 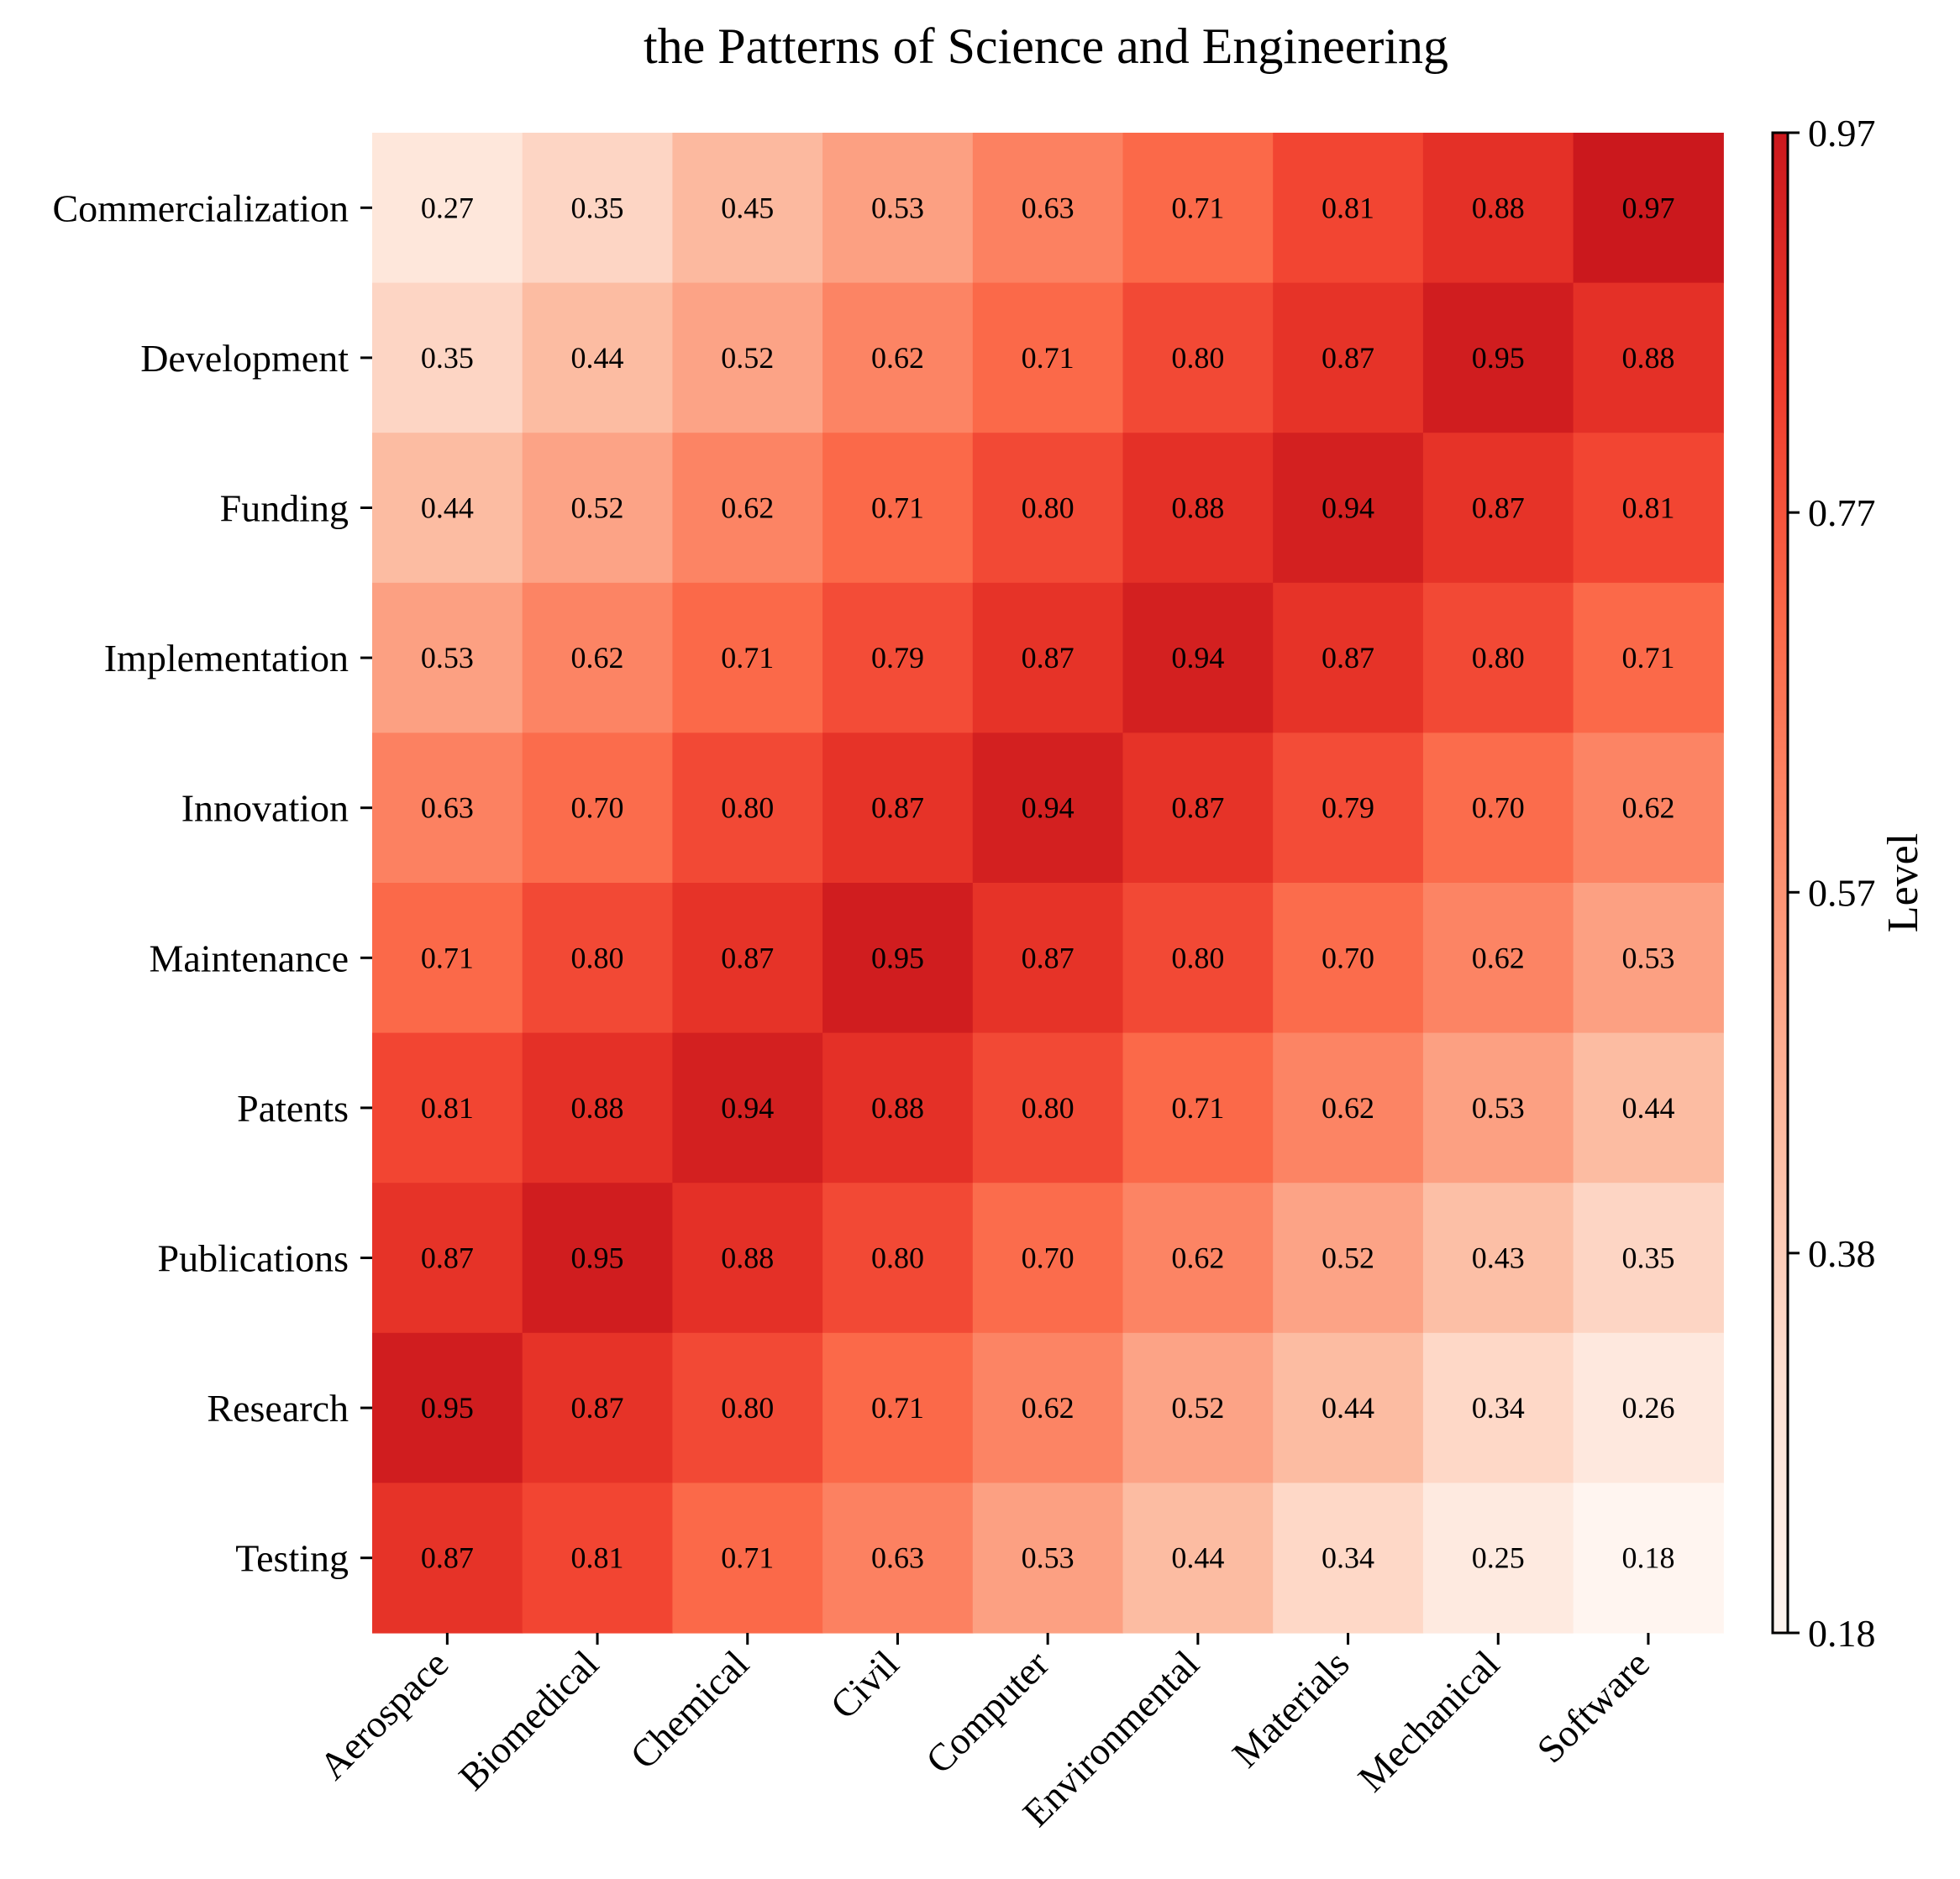 I want to click on heatmap-cell-commercialization-civil, so click(x=898, y=208).